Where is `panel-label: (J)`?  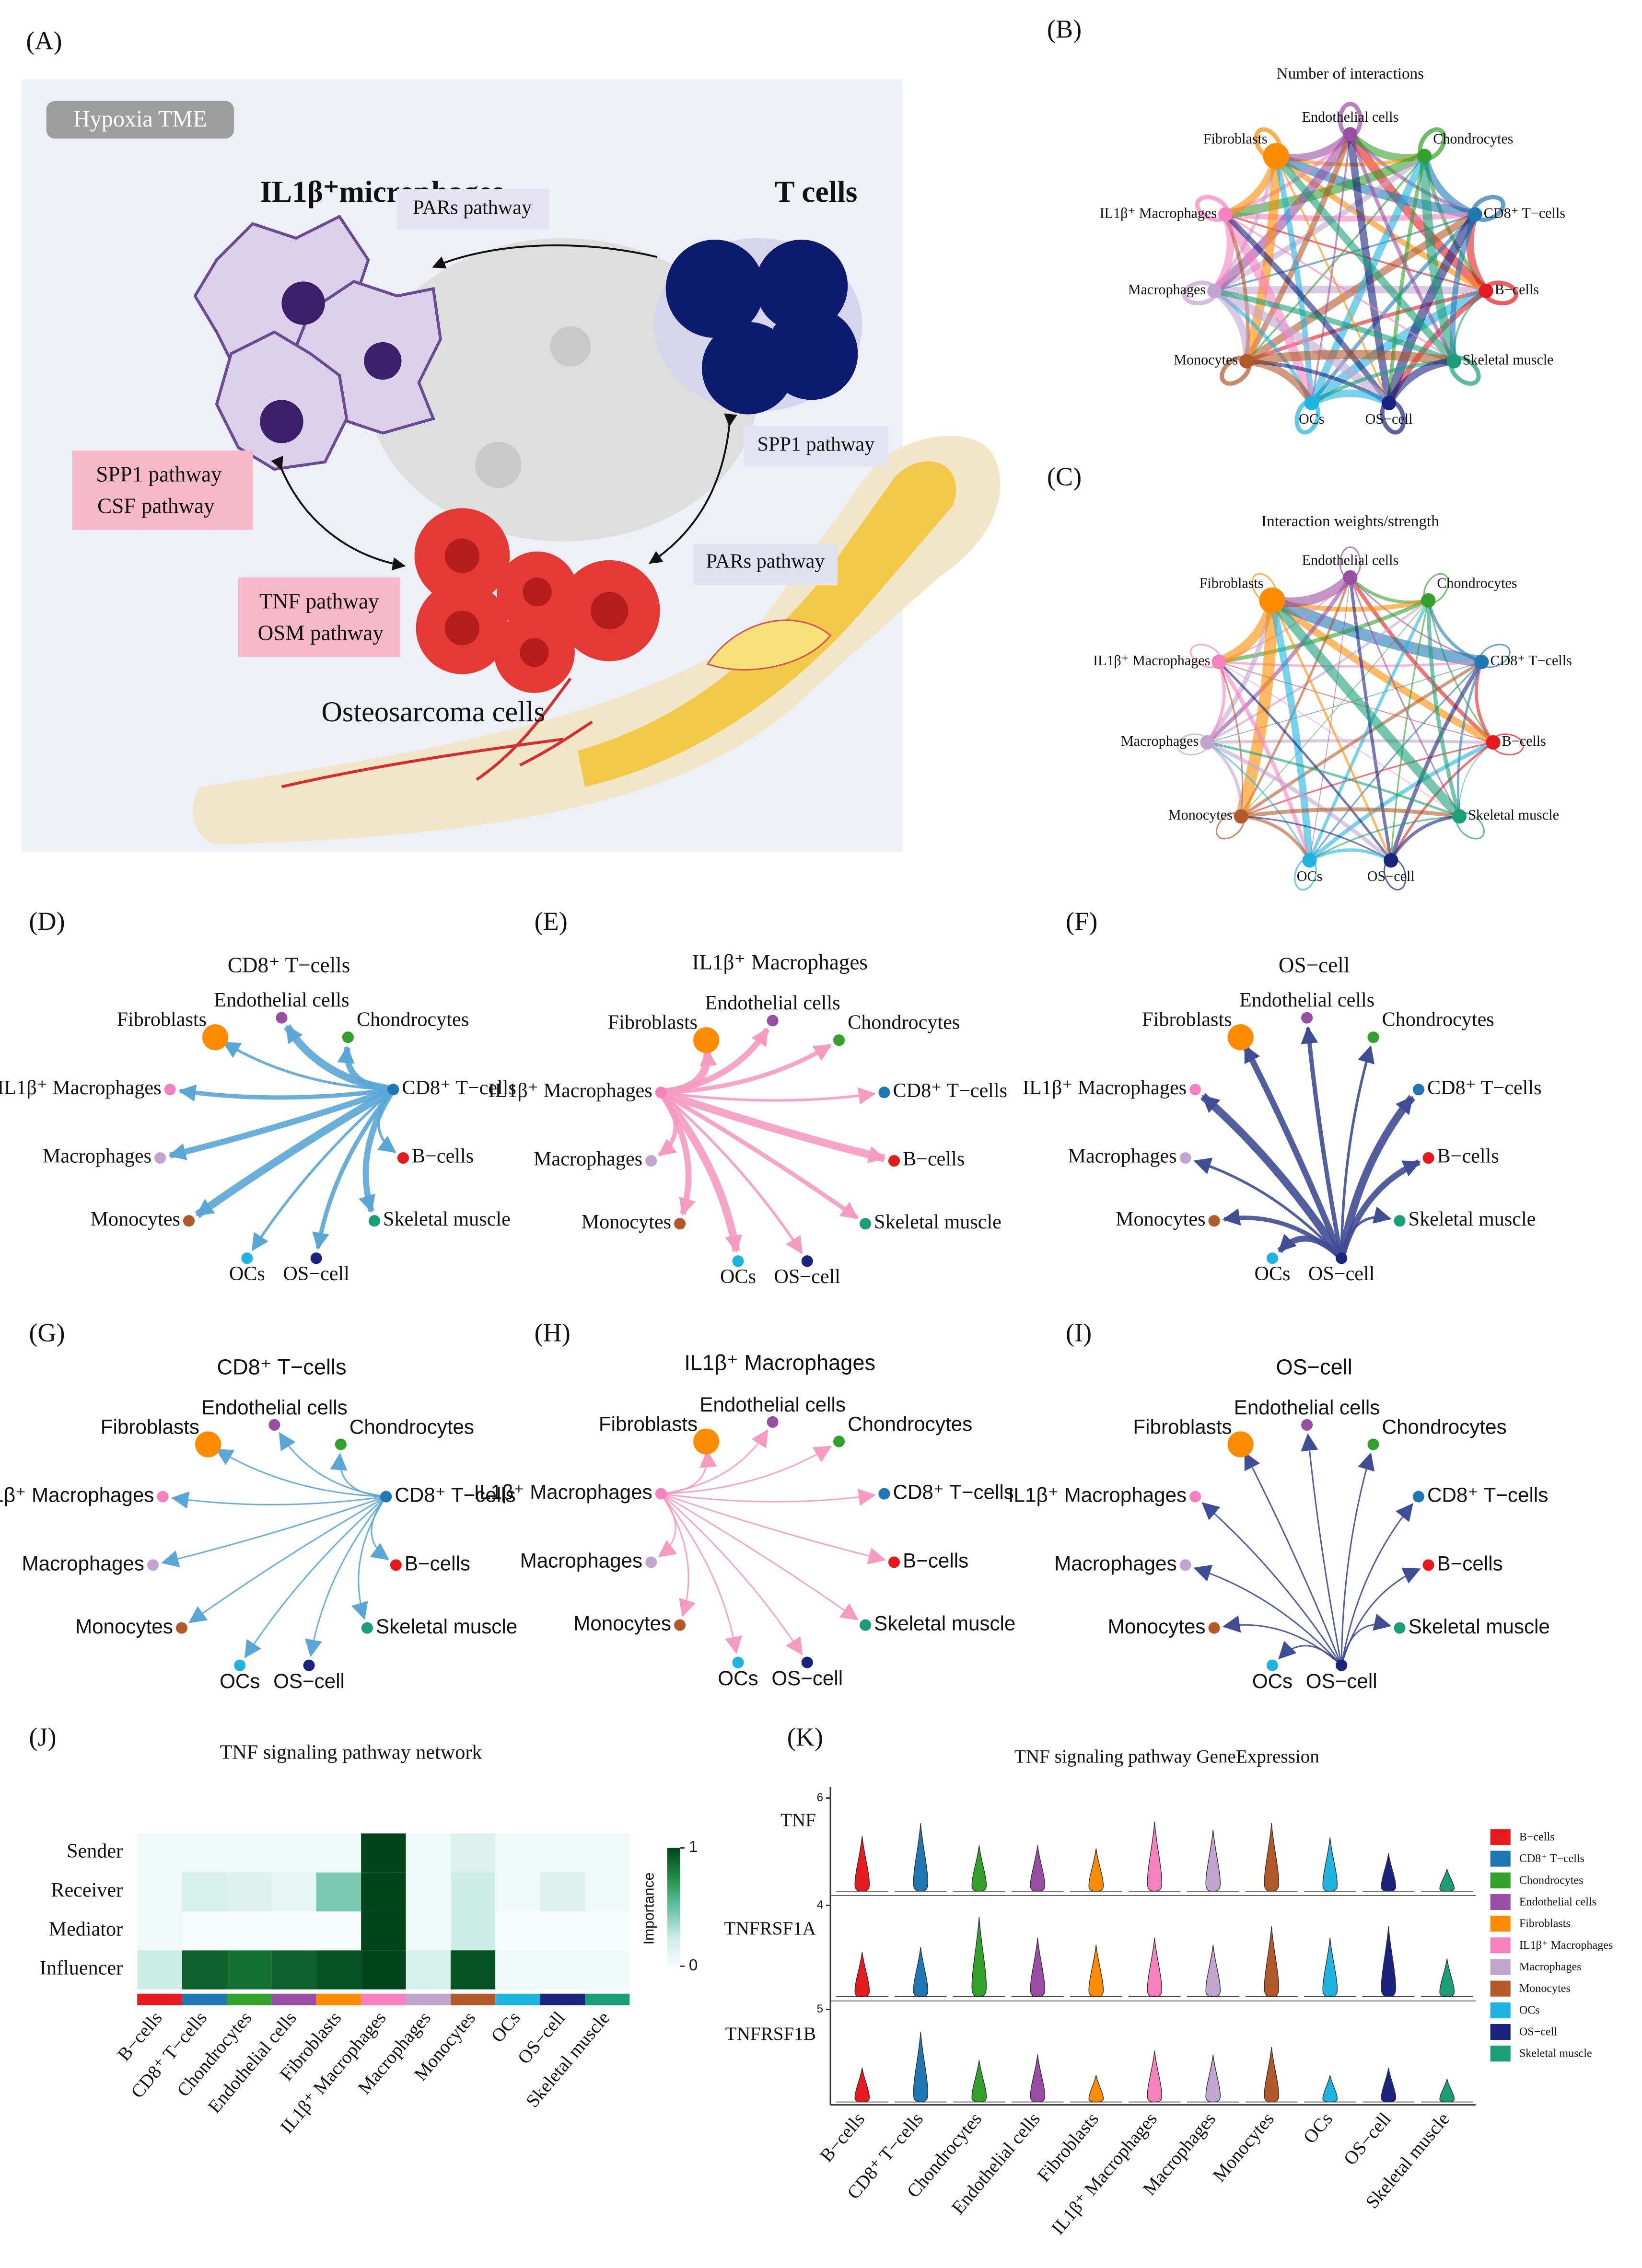
panel-label: (J) is located at coordinates (42, 1737).